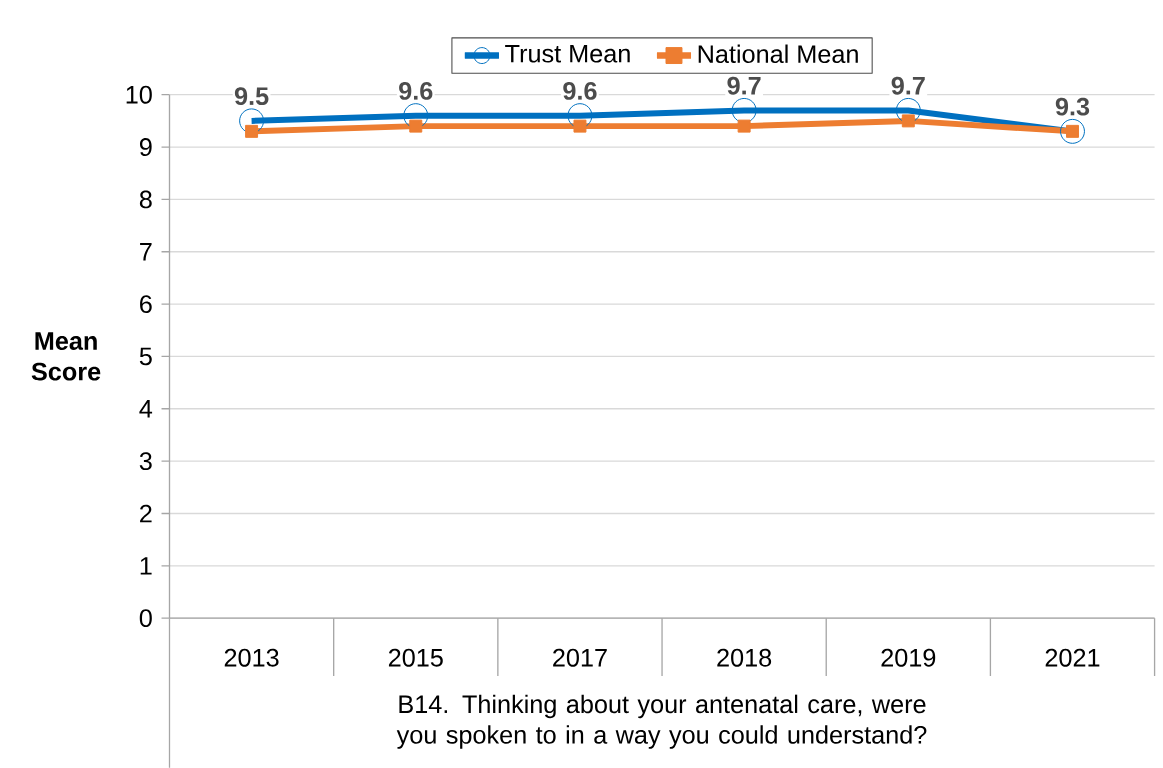 The width and height of the screenshot is (1163, 768). Describe the element at coordinates (146, 565) in the screenshot. I see `y-tick-label: 1` at that location.